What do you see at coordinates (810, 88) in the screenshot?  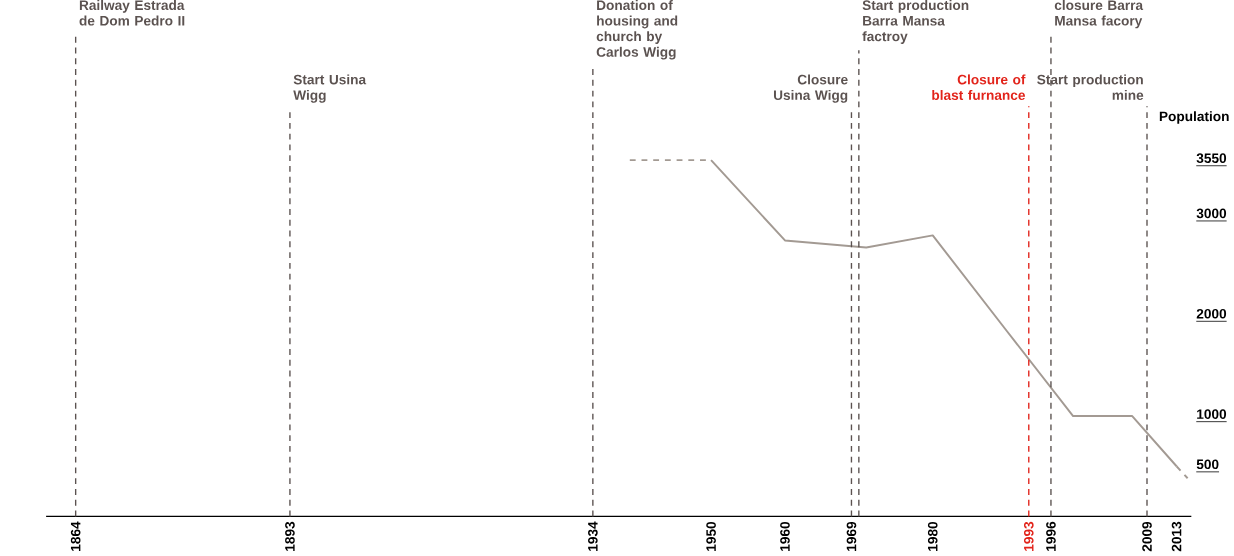 I see `ref-line-label: Closure Usina Wigg` at bounding box center [810, 88].